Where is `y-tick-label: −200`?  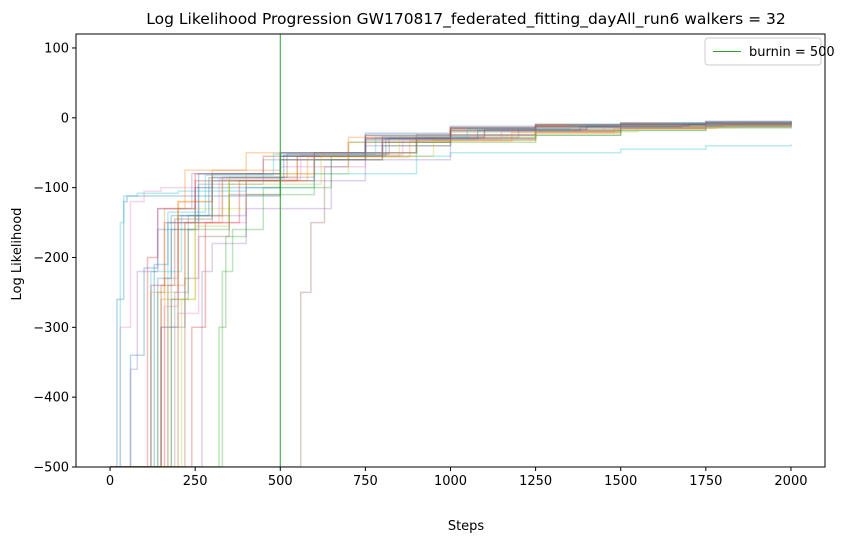 y-tick-label: −200 is located at coordinates (51, 258).